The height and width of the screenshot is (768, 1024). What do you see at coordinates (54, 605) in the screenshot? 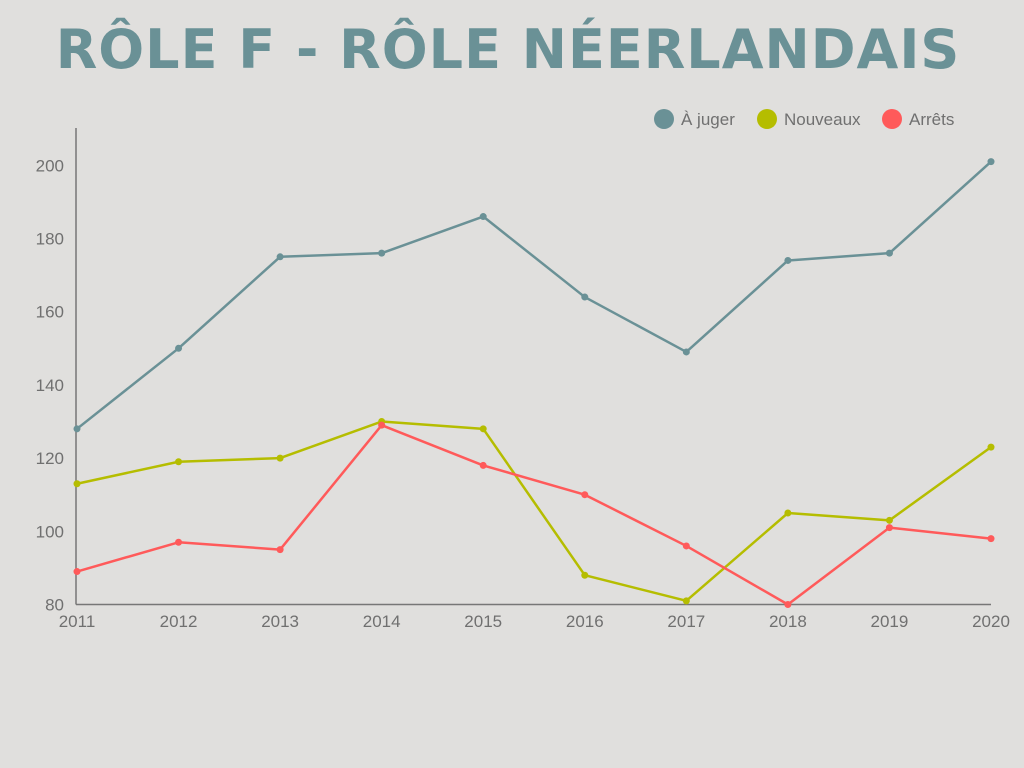
I see `y-tick-label: 80` at bounding box center [54, 605].